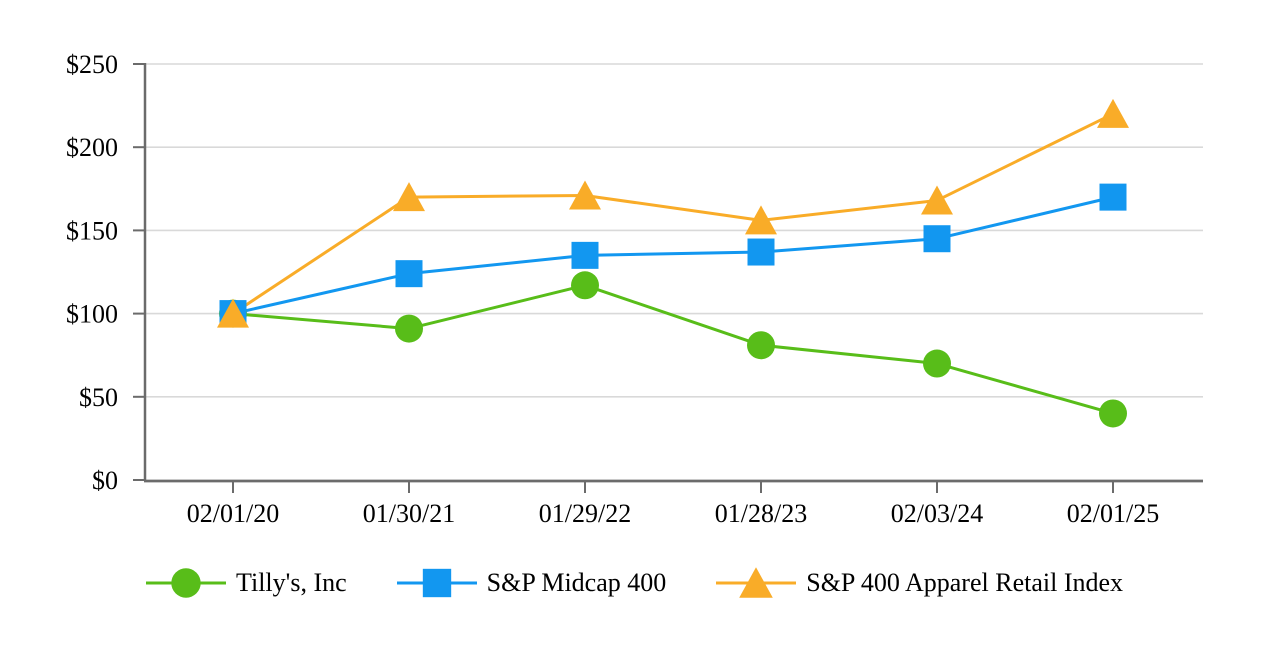 This screenshot has height=670, width=1266. What do you see at coordinates (576, 582) in the screenshot?
I see `legend-label: S&P Midcap 400` at bounding box center [576, 582].